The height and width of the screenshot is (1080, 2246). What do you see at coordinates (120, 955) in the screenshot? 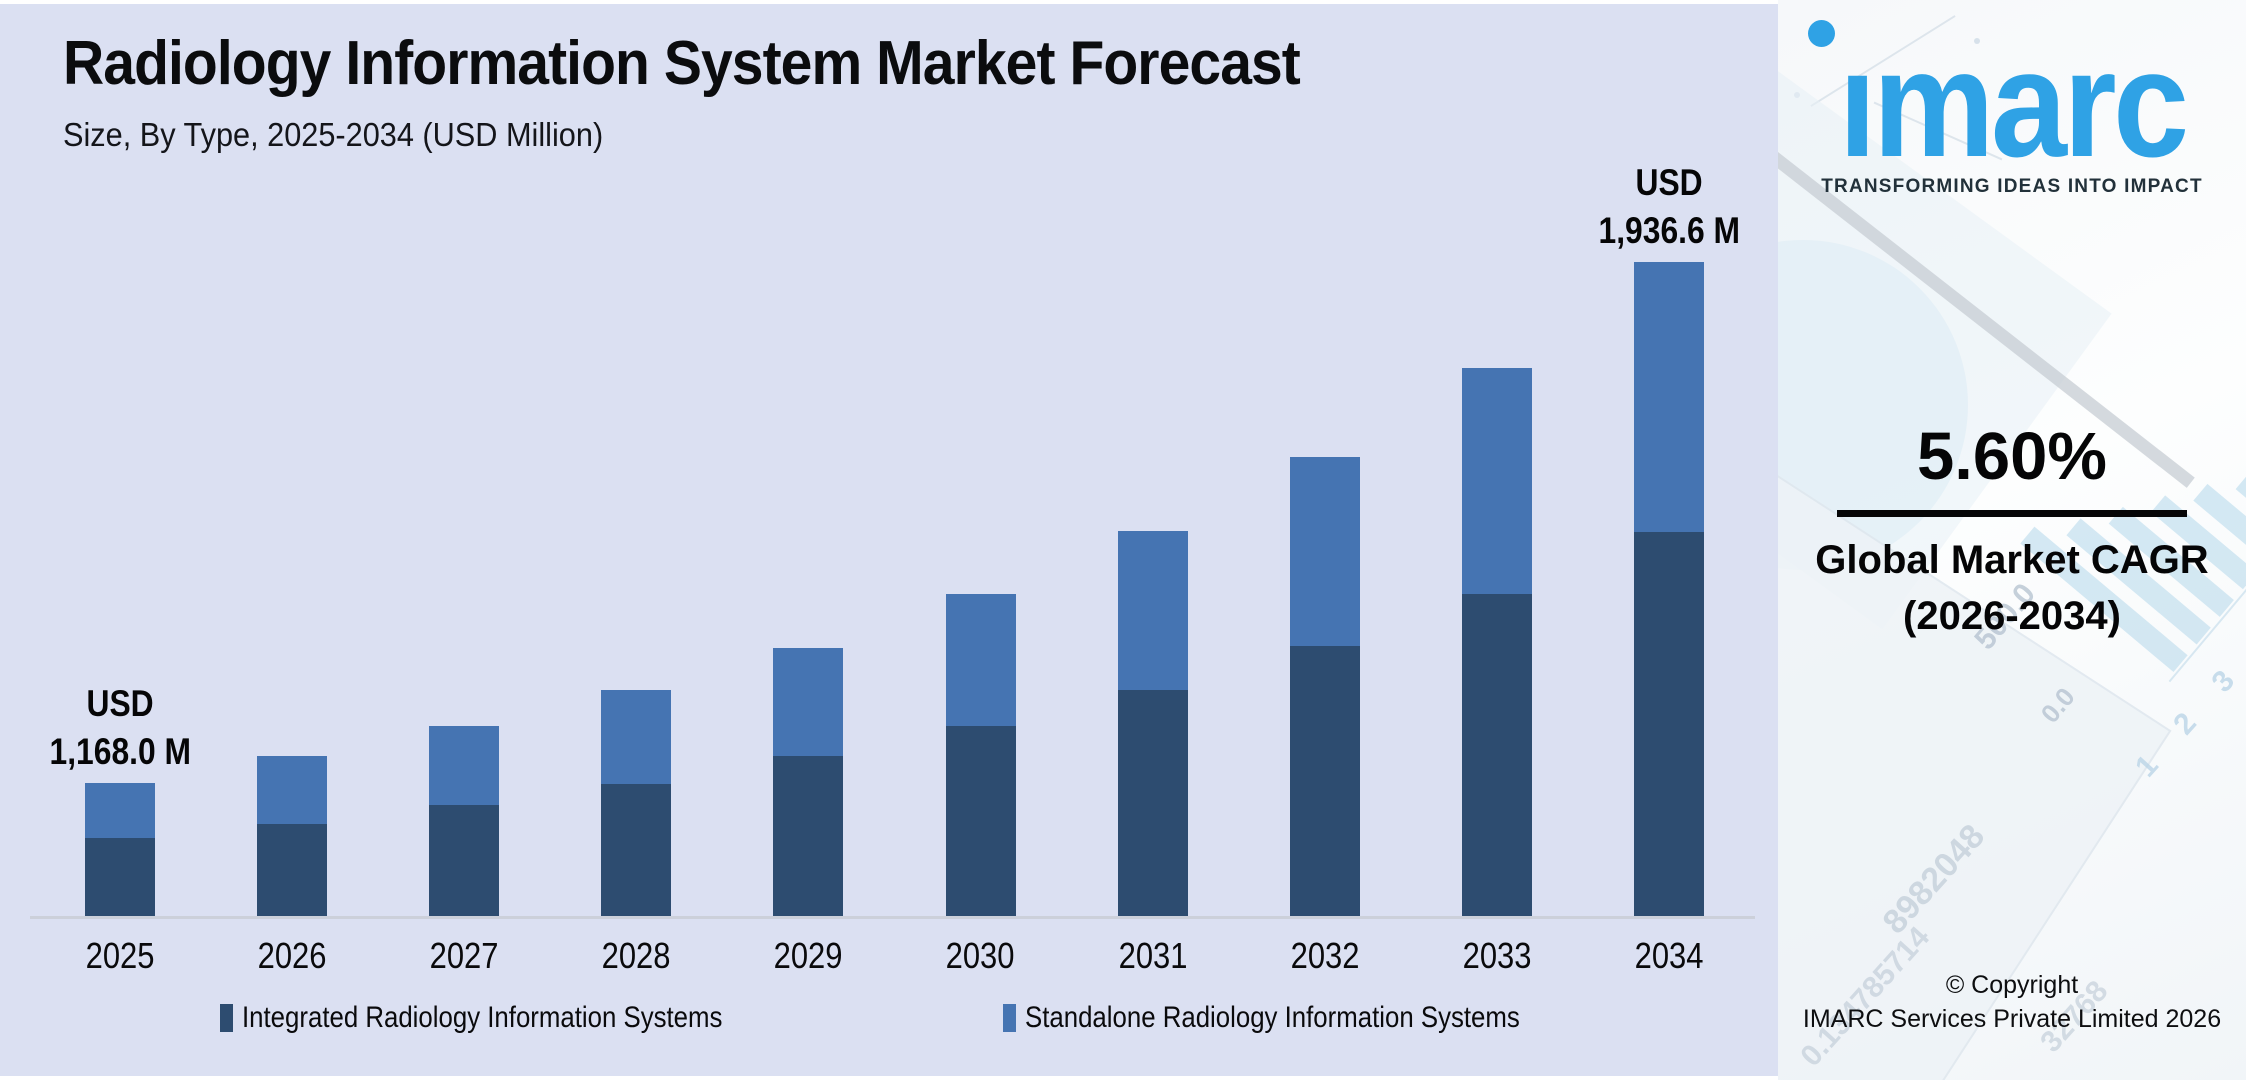
I see `x-axis-label-2025: 2025` at bounding box center [120, 955].